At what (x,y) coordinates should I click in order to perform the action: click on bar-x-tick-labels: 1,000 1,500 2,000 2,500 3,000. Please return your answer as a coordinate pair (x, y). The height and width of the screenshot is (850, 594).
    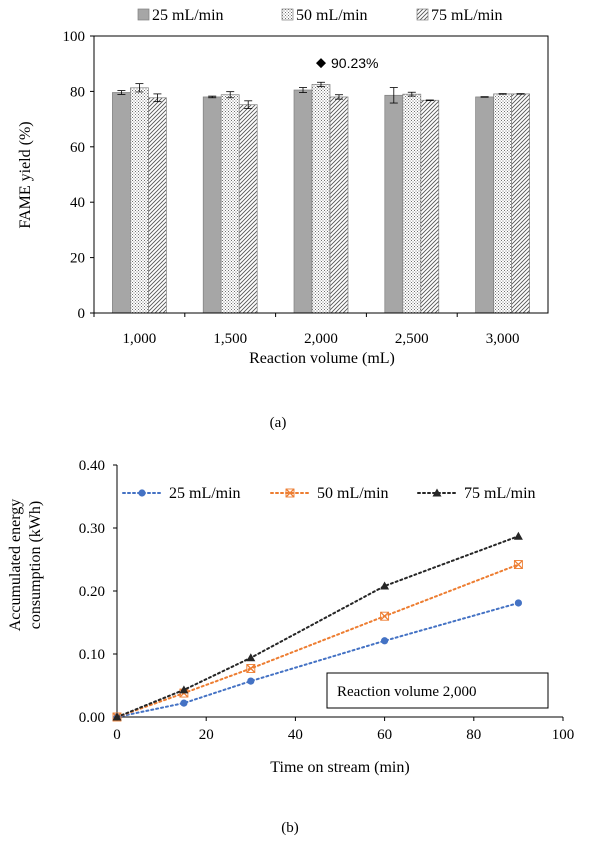
    Looking at the image, I should click on (321, 339).